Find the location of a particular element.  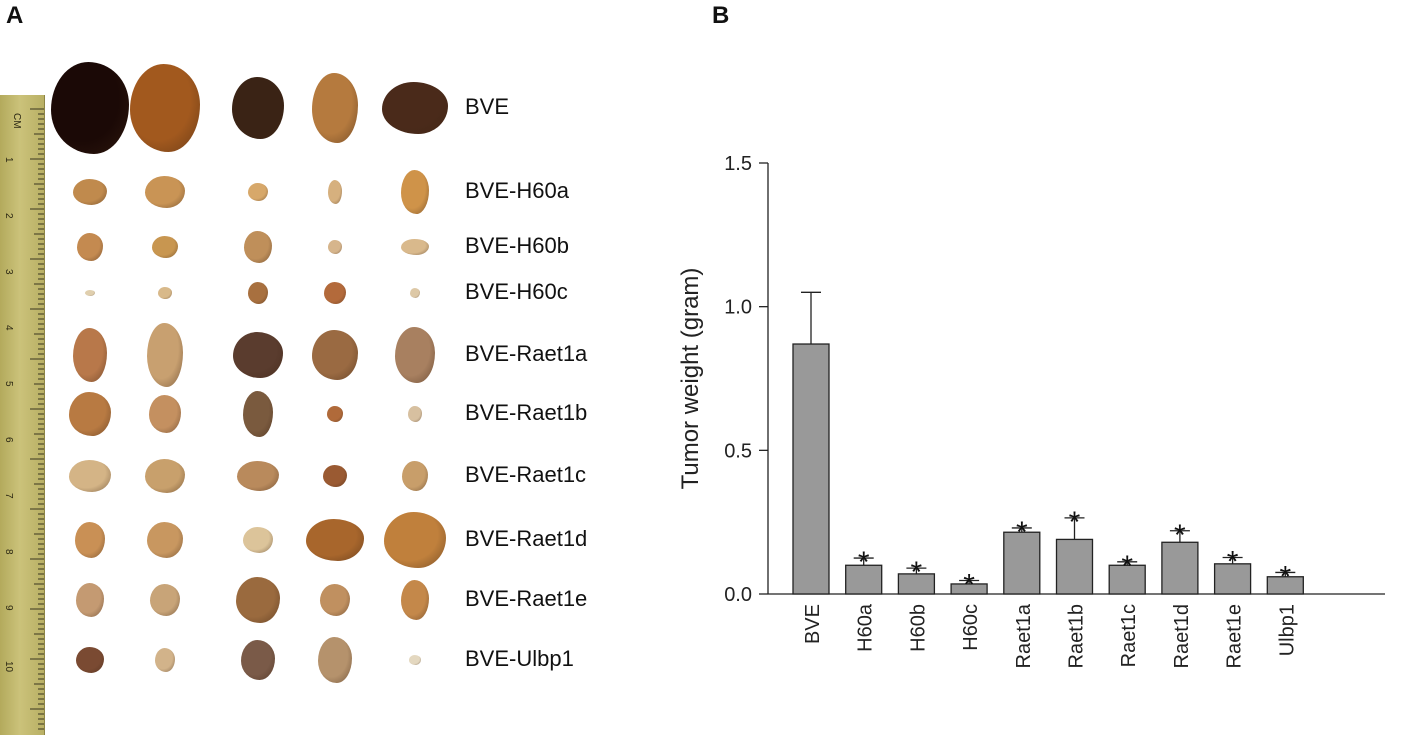

row-label: BVE-Raet1a is located at coordinates (526, 353).